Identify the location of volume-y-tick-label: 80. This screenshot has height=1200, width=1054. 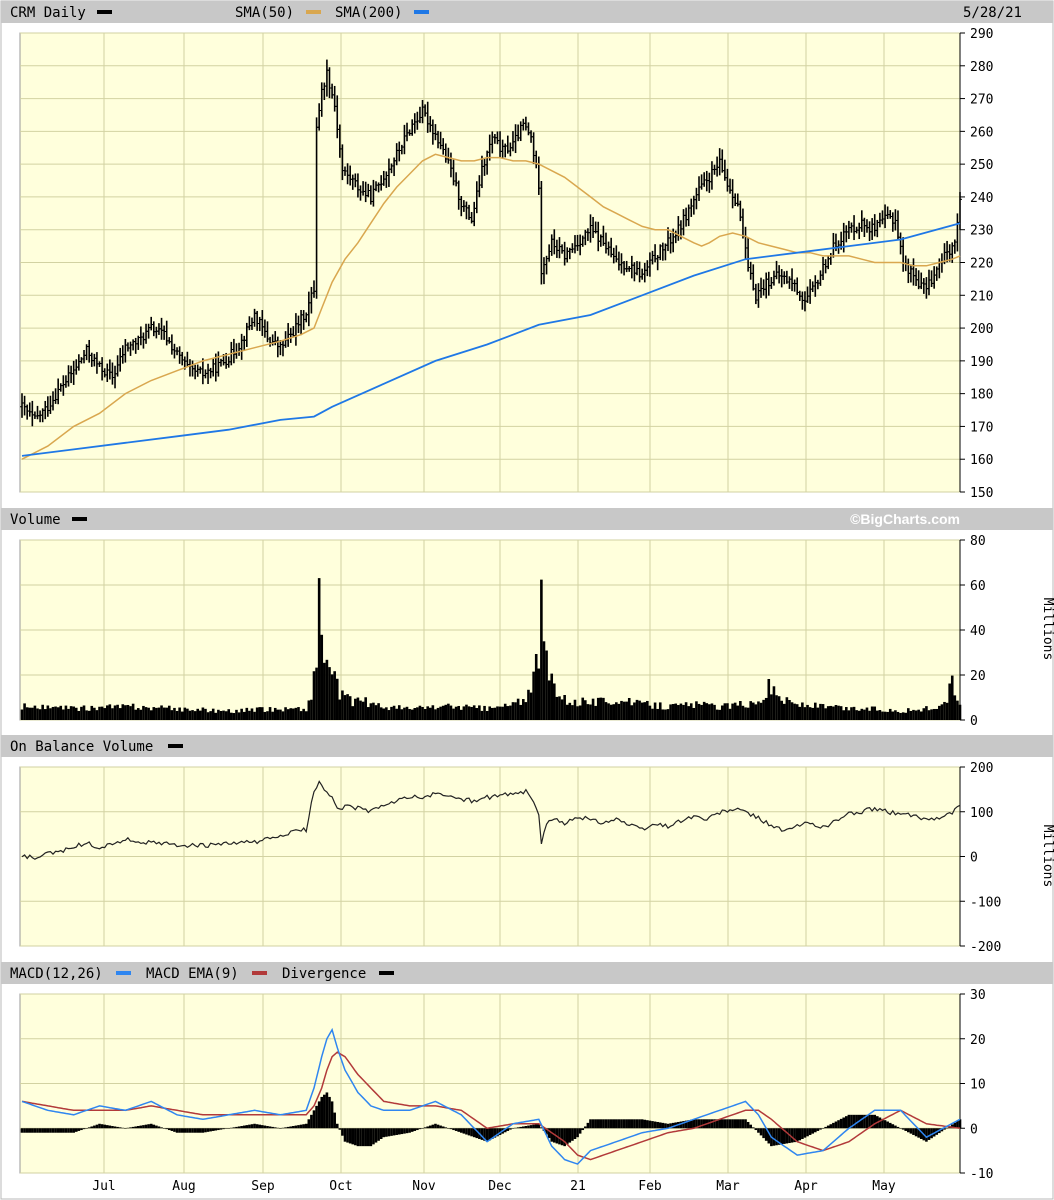
(978, 541).